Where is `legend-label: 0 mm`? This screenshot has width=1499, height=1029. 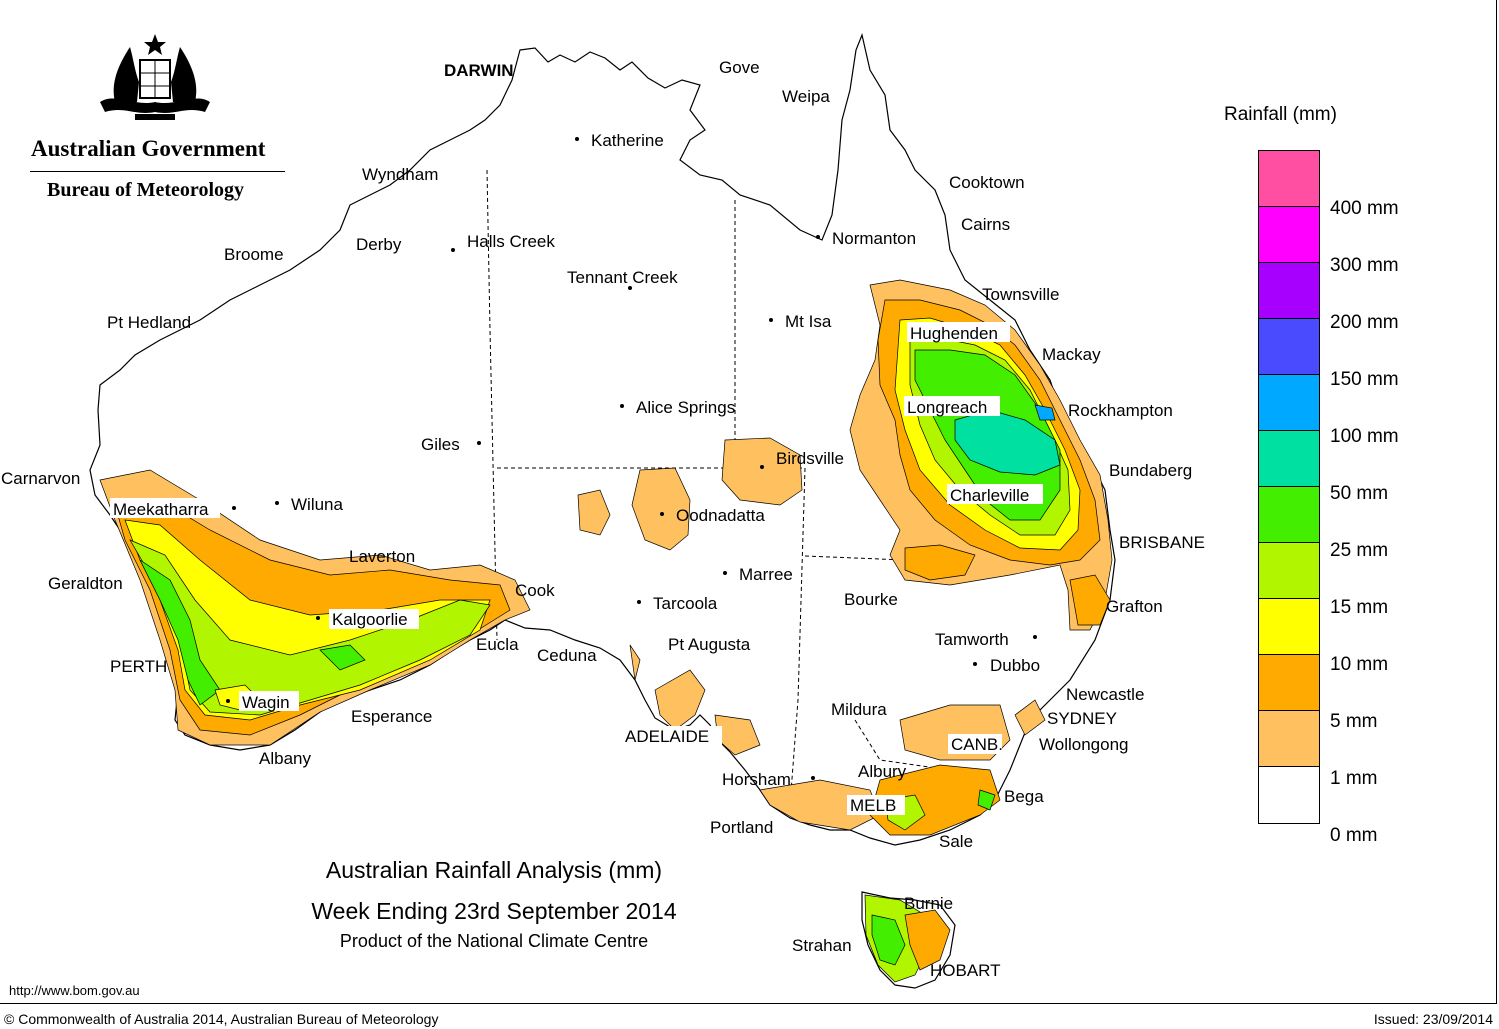 legend-label: 0 mm is located at coordinates (1354, 835).